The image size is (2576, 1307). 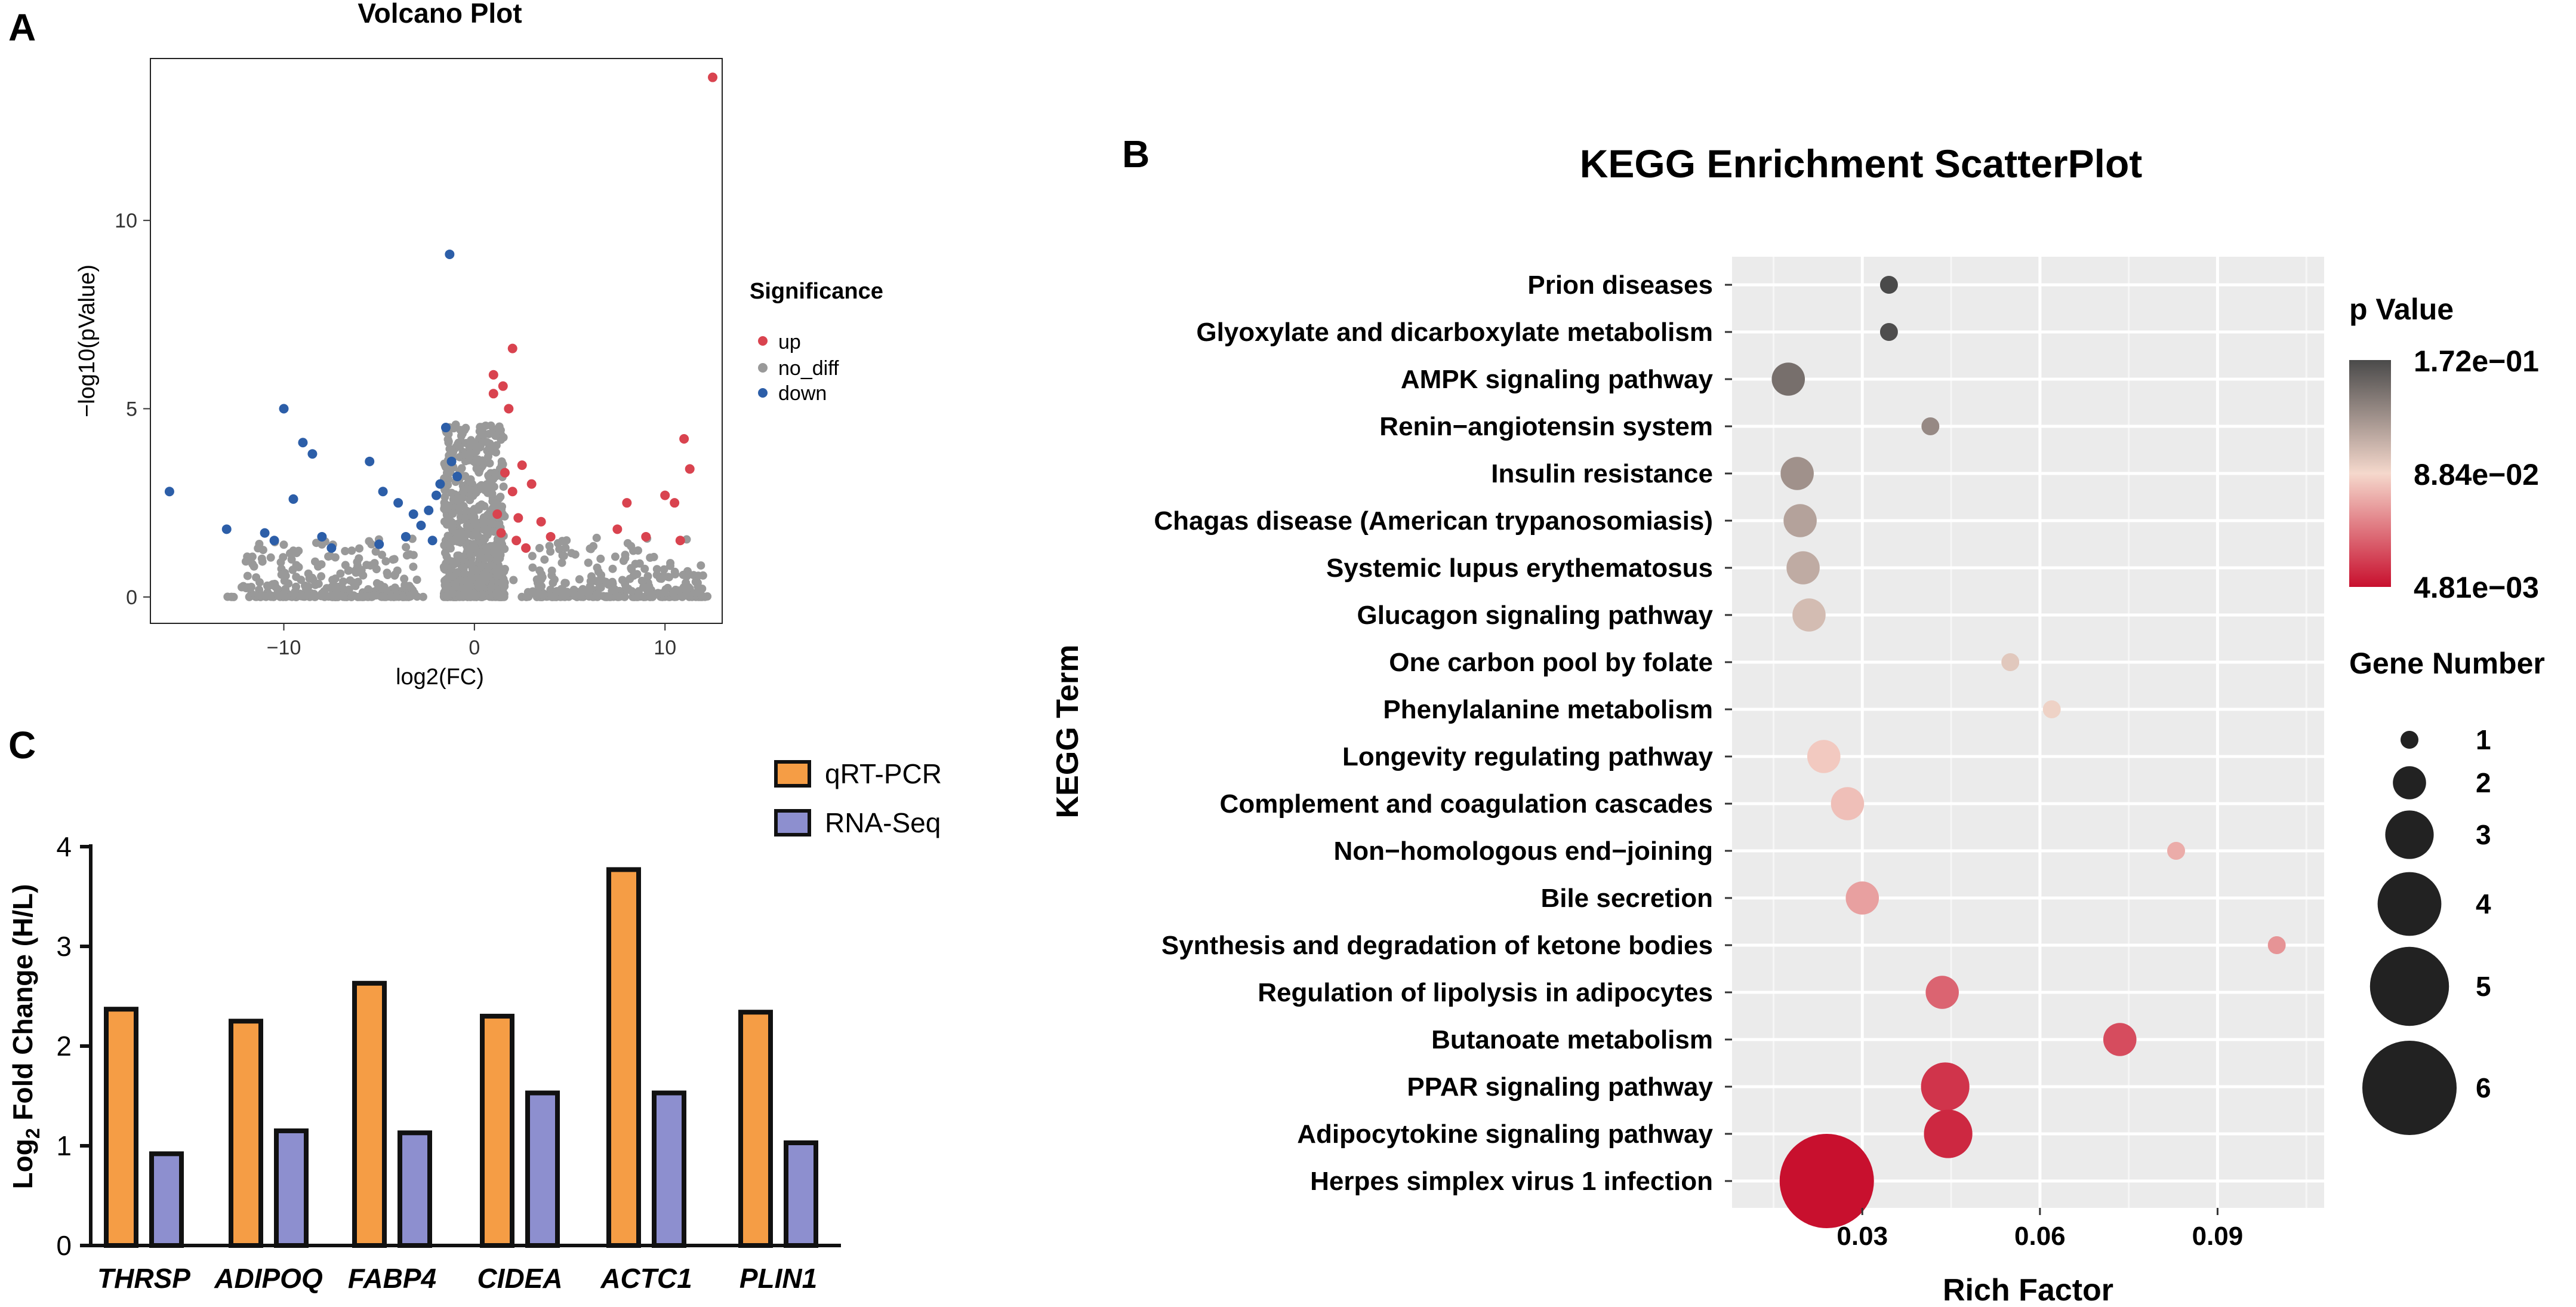 I want to click on bar-rnaseq-plin1, so click(x=801, y=1194).